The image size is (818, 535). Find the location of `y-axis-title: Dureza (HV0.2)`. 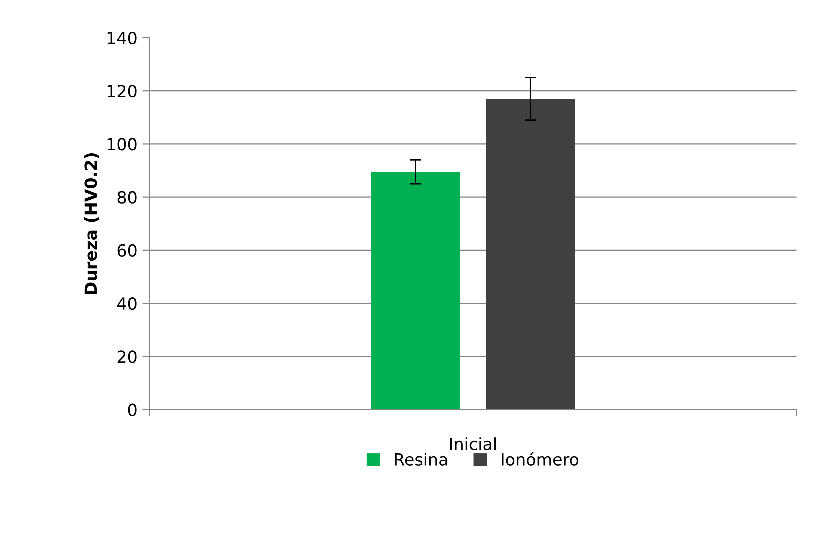

y-axis-title: Dureza (HV0.2) is located at coordinates (92, 224).